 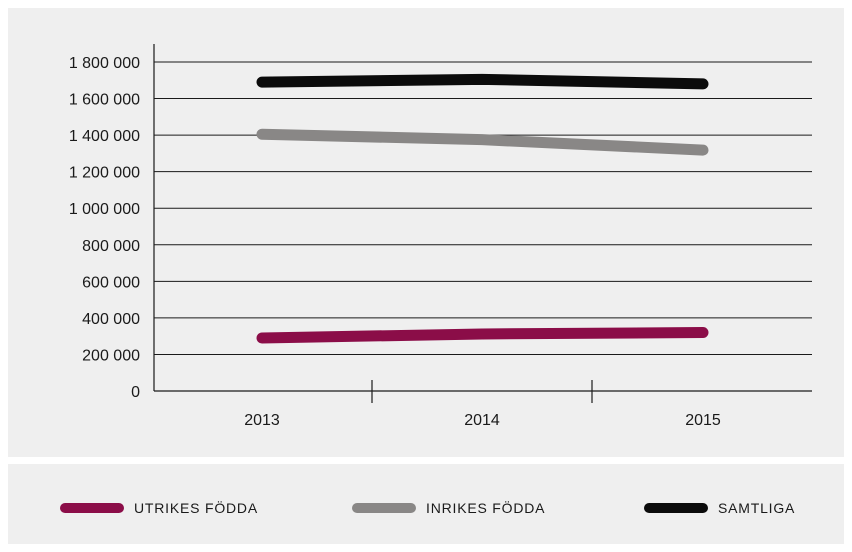 What do you see at coordinates (104, 173) in the screenshot?
I see `y-tick-label: 1 200 000` at bounding box center [104, 173].